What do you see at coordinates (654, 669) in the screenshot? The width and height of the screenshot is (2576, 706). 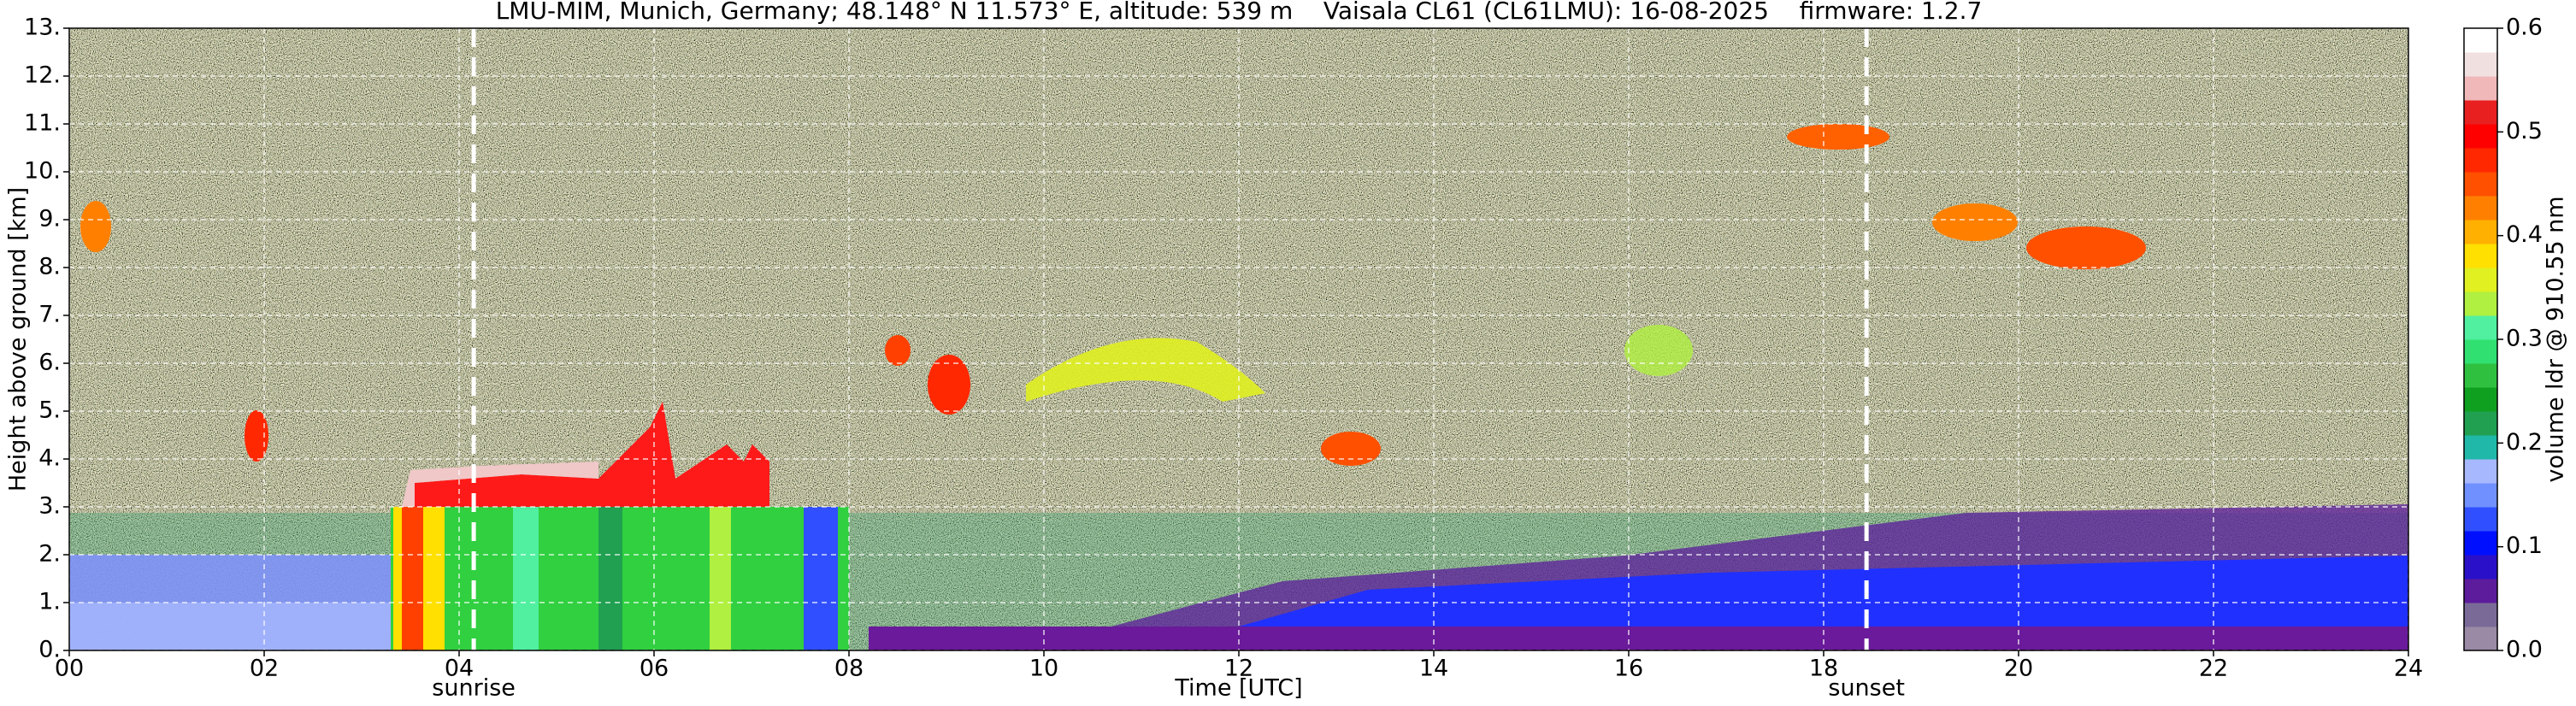 I see `x-tick-label: 06` at bounding box center [654, 669].